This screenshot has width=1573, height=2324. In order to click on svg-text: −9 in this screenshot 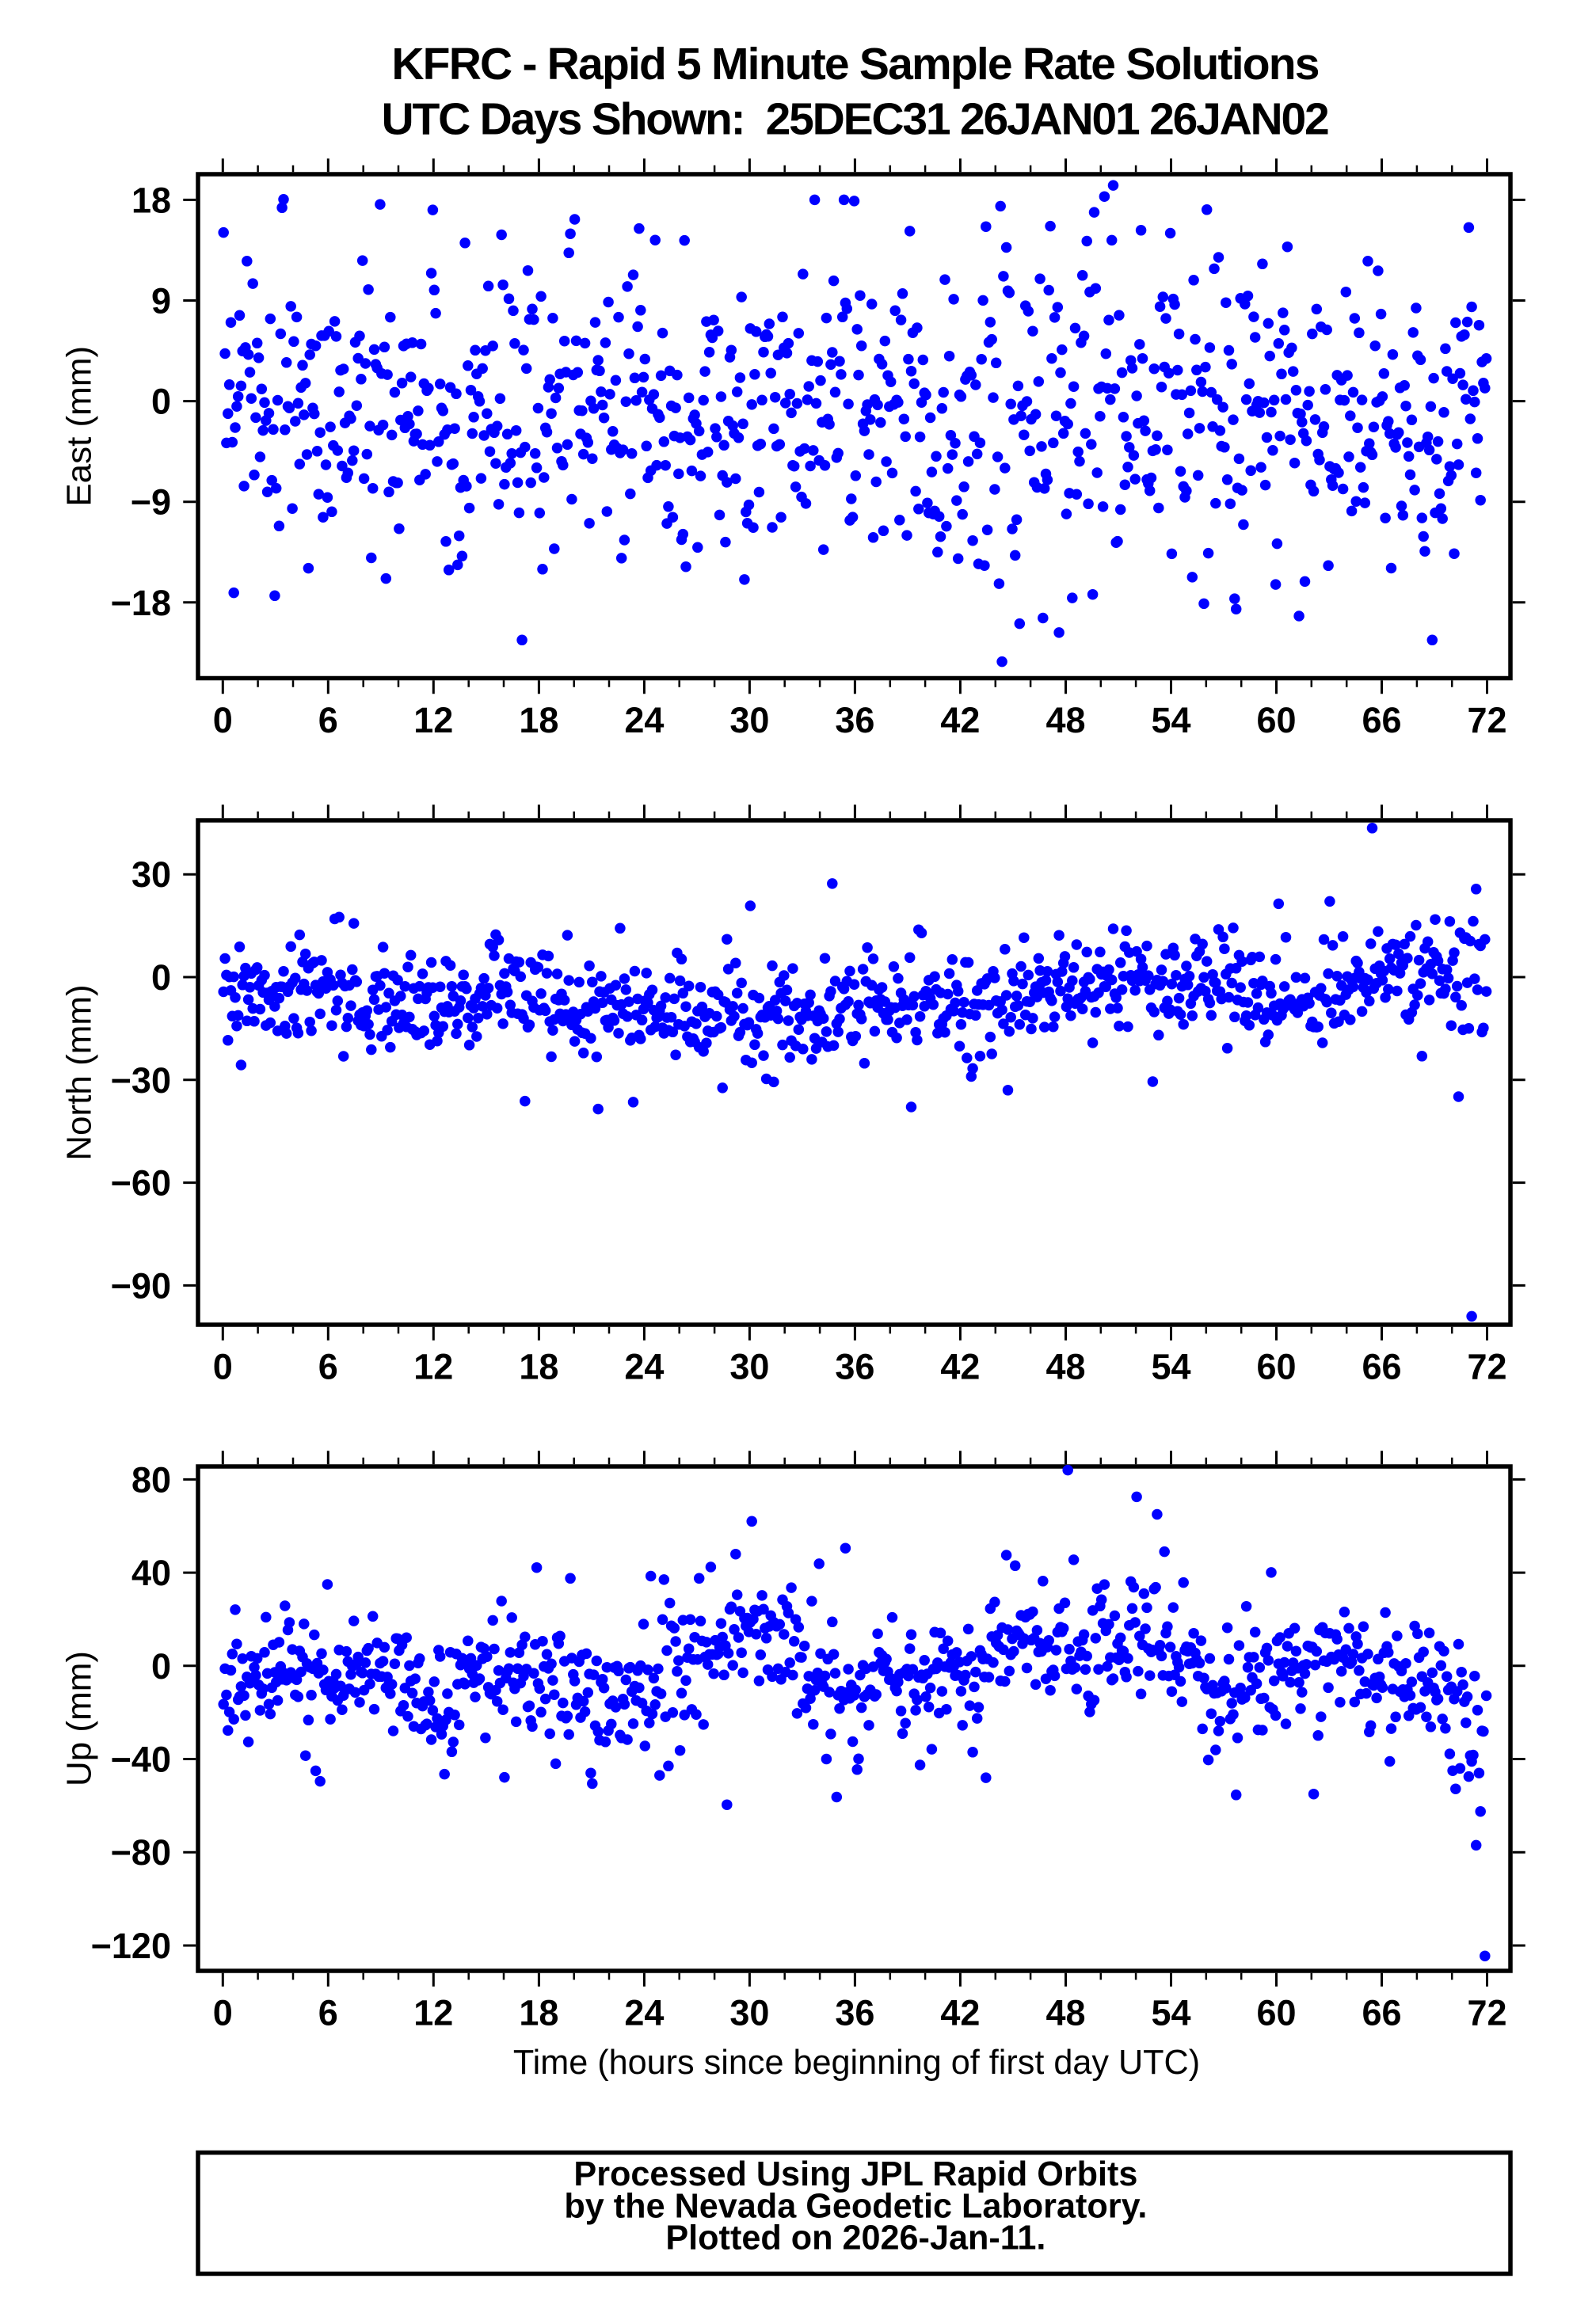, I will do `click(151, 502)`.